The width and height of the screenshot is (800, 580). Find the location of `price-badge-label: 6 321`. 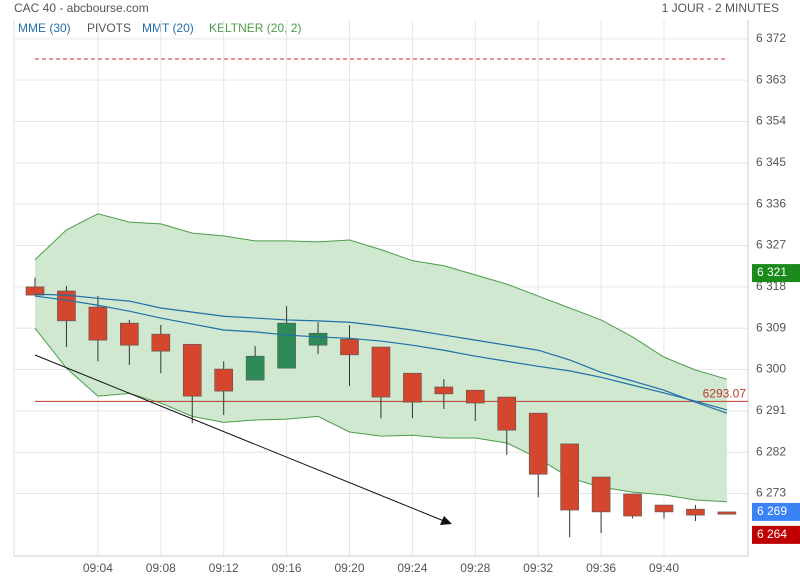

price-badge-label: 6 321 is located at coordinates (772, 272).